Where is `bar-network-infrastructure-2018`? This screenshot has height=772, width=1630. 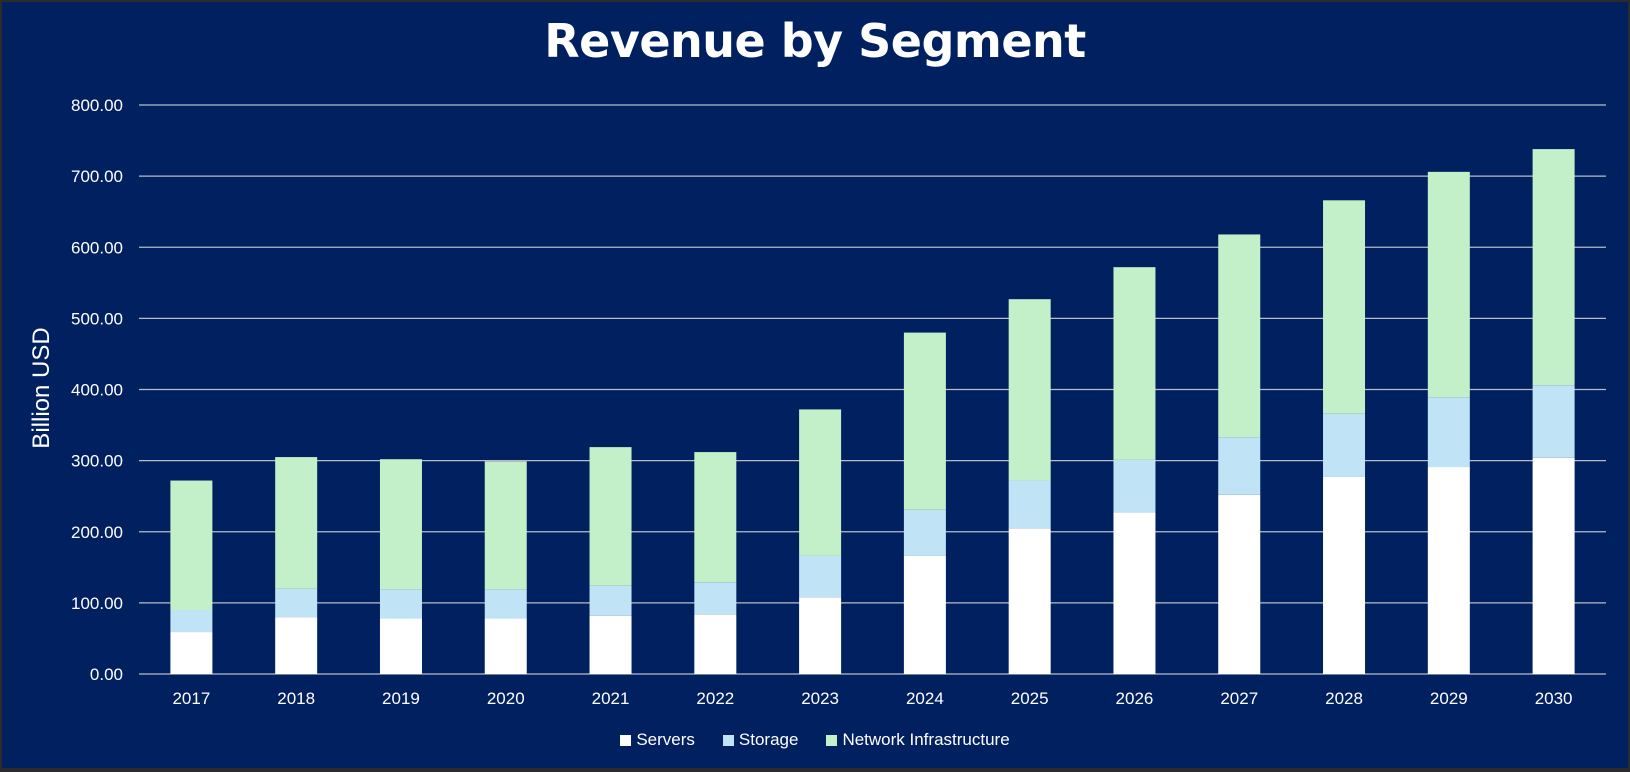
bar-network-infrastructure-2018 is located at coordinates (296, 523).